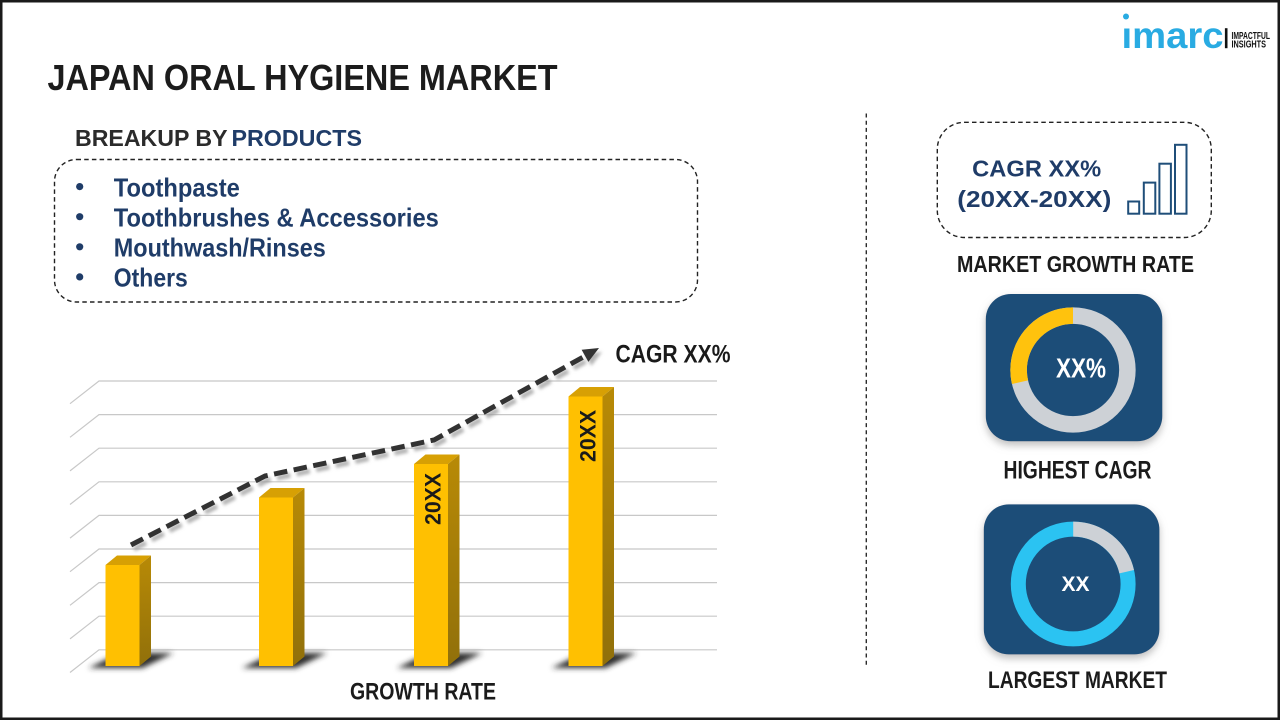  I want to click on svg-text: IMPACTFUL, so click(1251, 36).